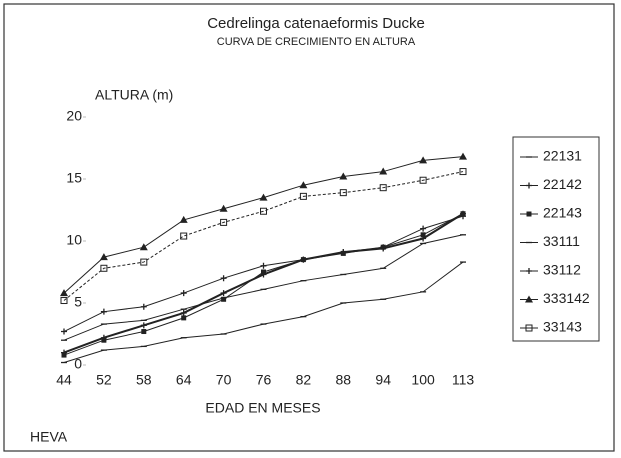 This screenshot has width=621, height=458. What do you see at coordinates (264, 380) in the screenshot?
I see `x-tick-label: 76` at bounding box center [264, 380].